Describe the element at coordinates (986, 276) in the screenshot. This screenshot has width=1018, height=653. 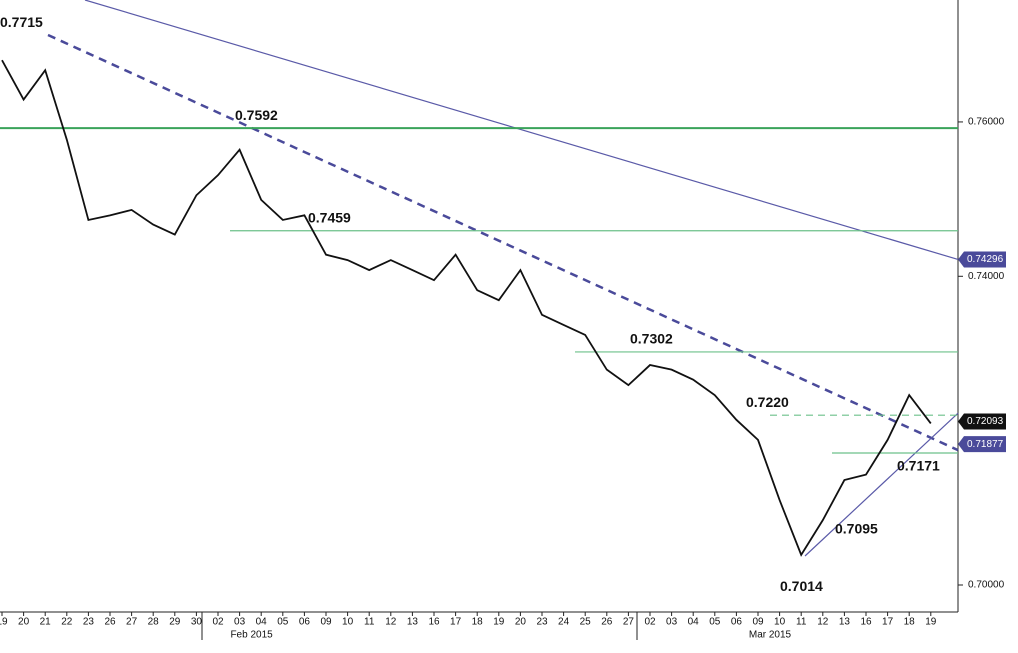
I see `y-tick-label: 0.74000` at that location.